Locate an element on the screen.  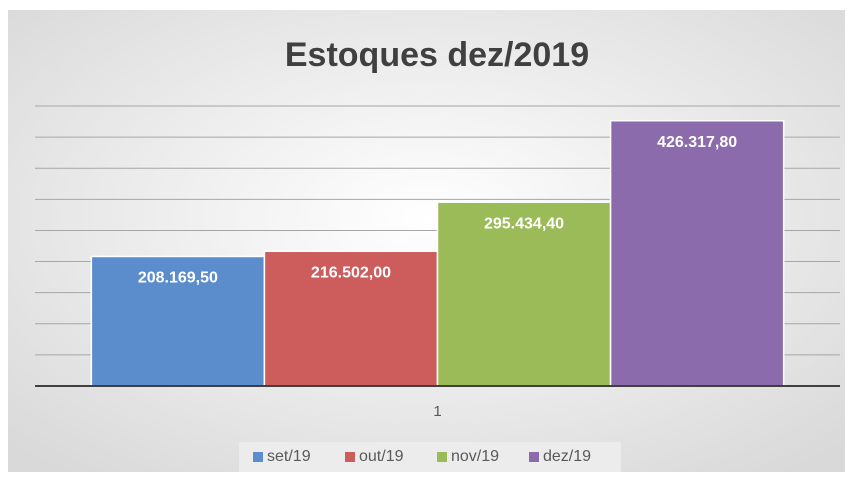
legend-label: dez/19 is located at coordinates (567, 456).